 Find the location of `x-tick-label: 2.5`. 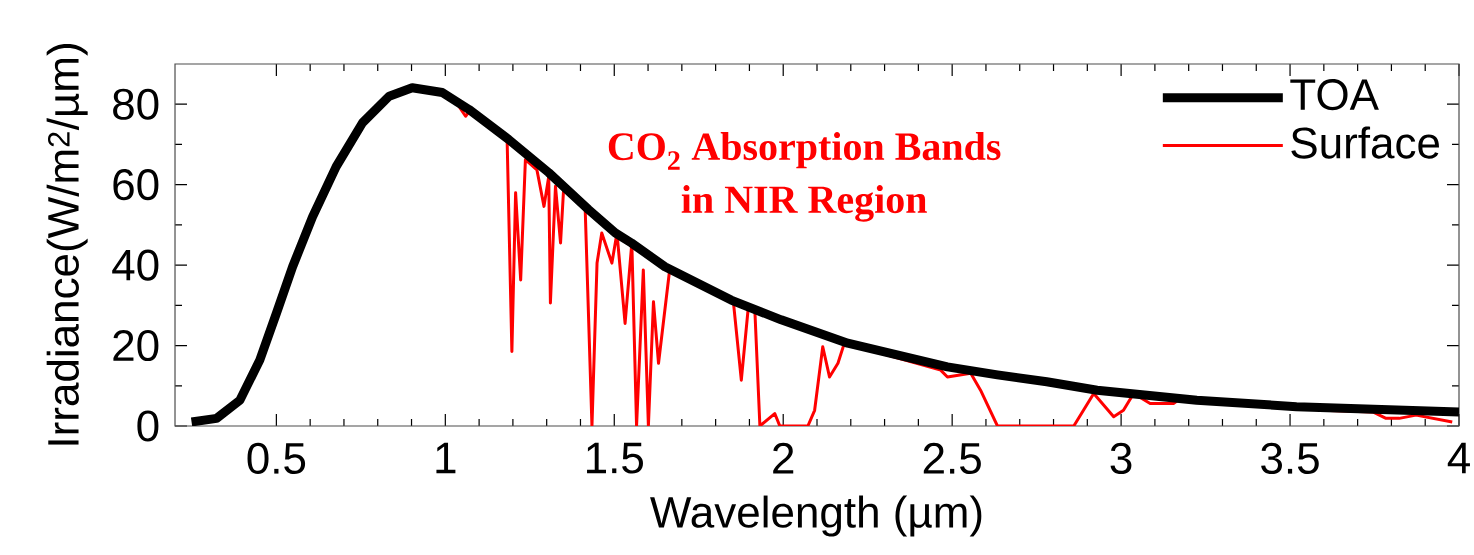

x-tick-label: 2.5 is located at coordinates (952, 458).